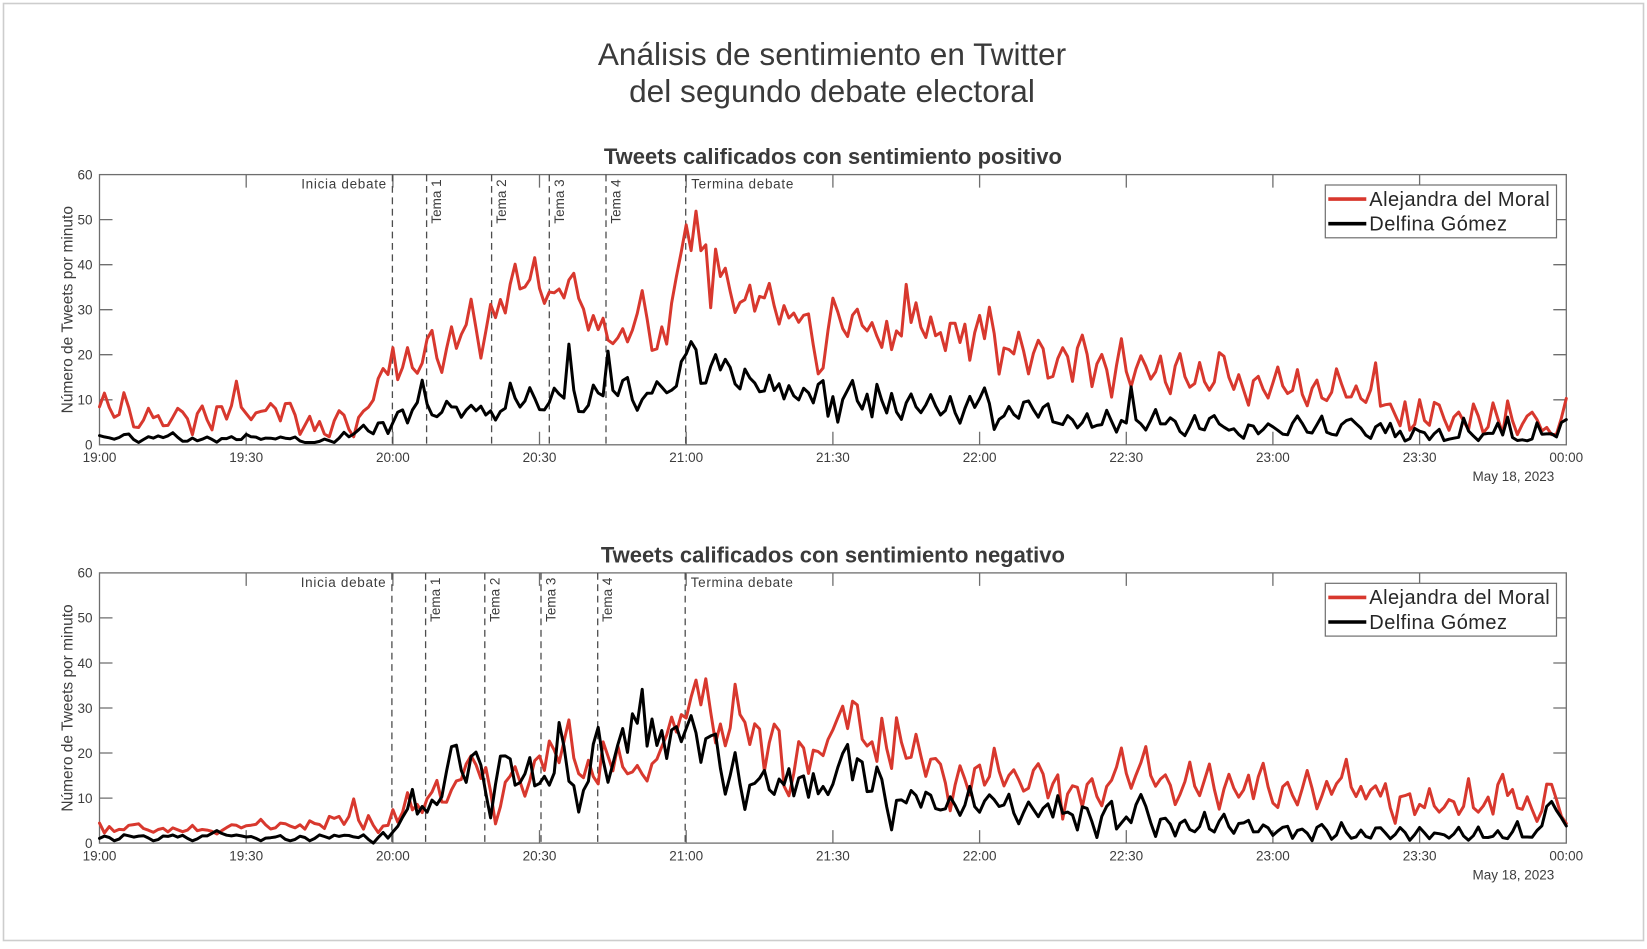 This screenshot has width=1647, height=949. What do you see at coordinates (832, 91) in the screenshot?
I see `svg-text: del segundo debate electoral` at bounding box center [832, 91].